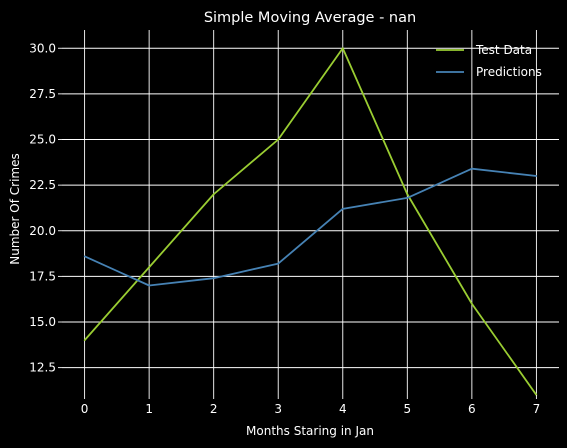 Image resolution: width=567 pixels, height=448 pixels. What do you see at coordinates (509, 72) in the screenshot?
I see `legend-label: Predictions` at bounding box center [509, 72].